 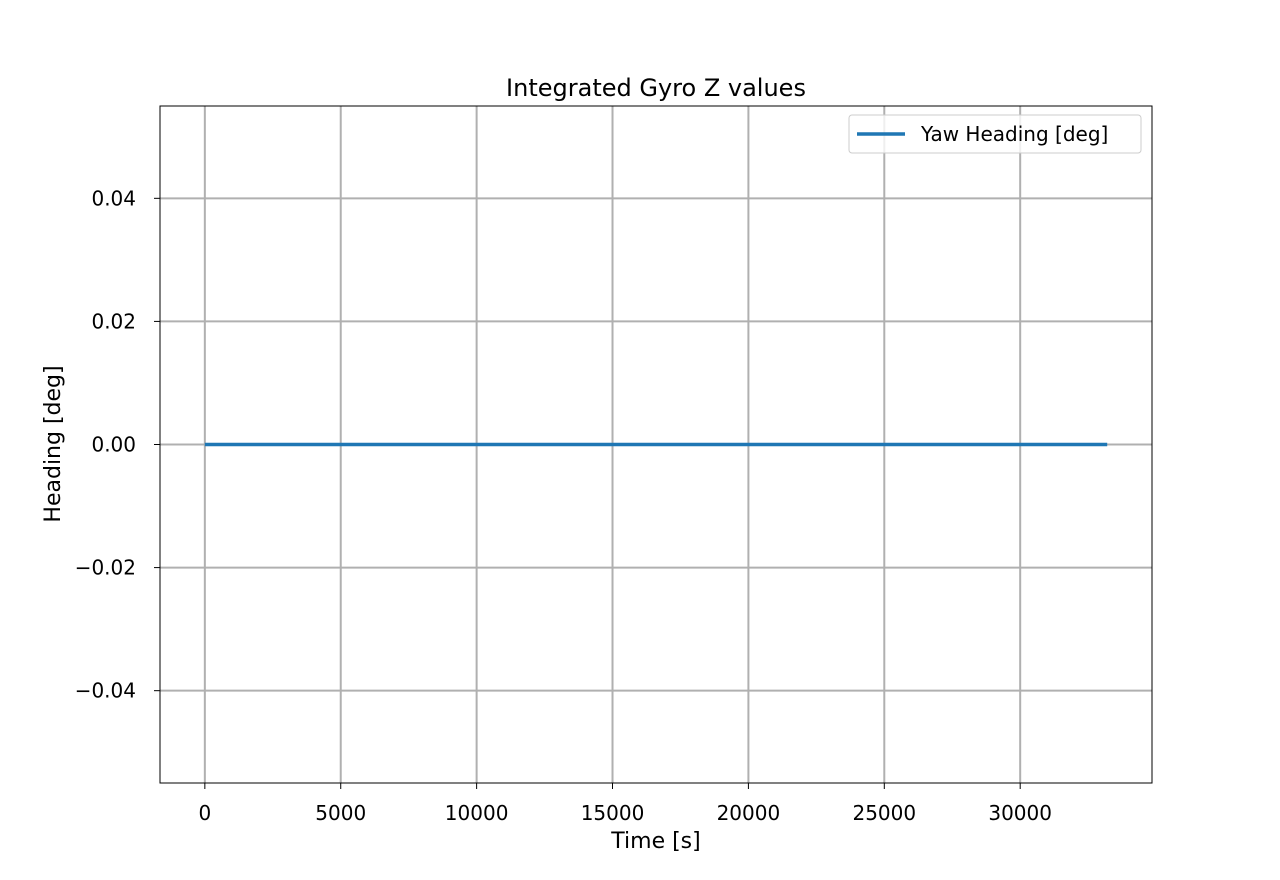 What do you see at coordinates (1020, 813) in the screenshot?
I see `x-tick-label: 30000` at bounding box center [1020, 813].